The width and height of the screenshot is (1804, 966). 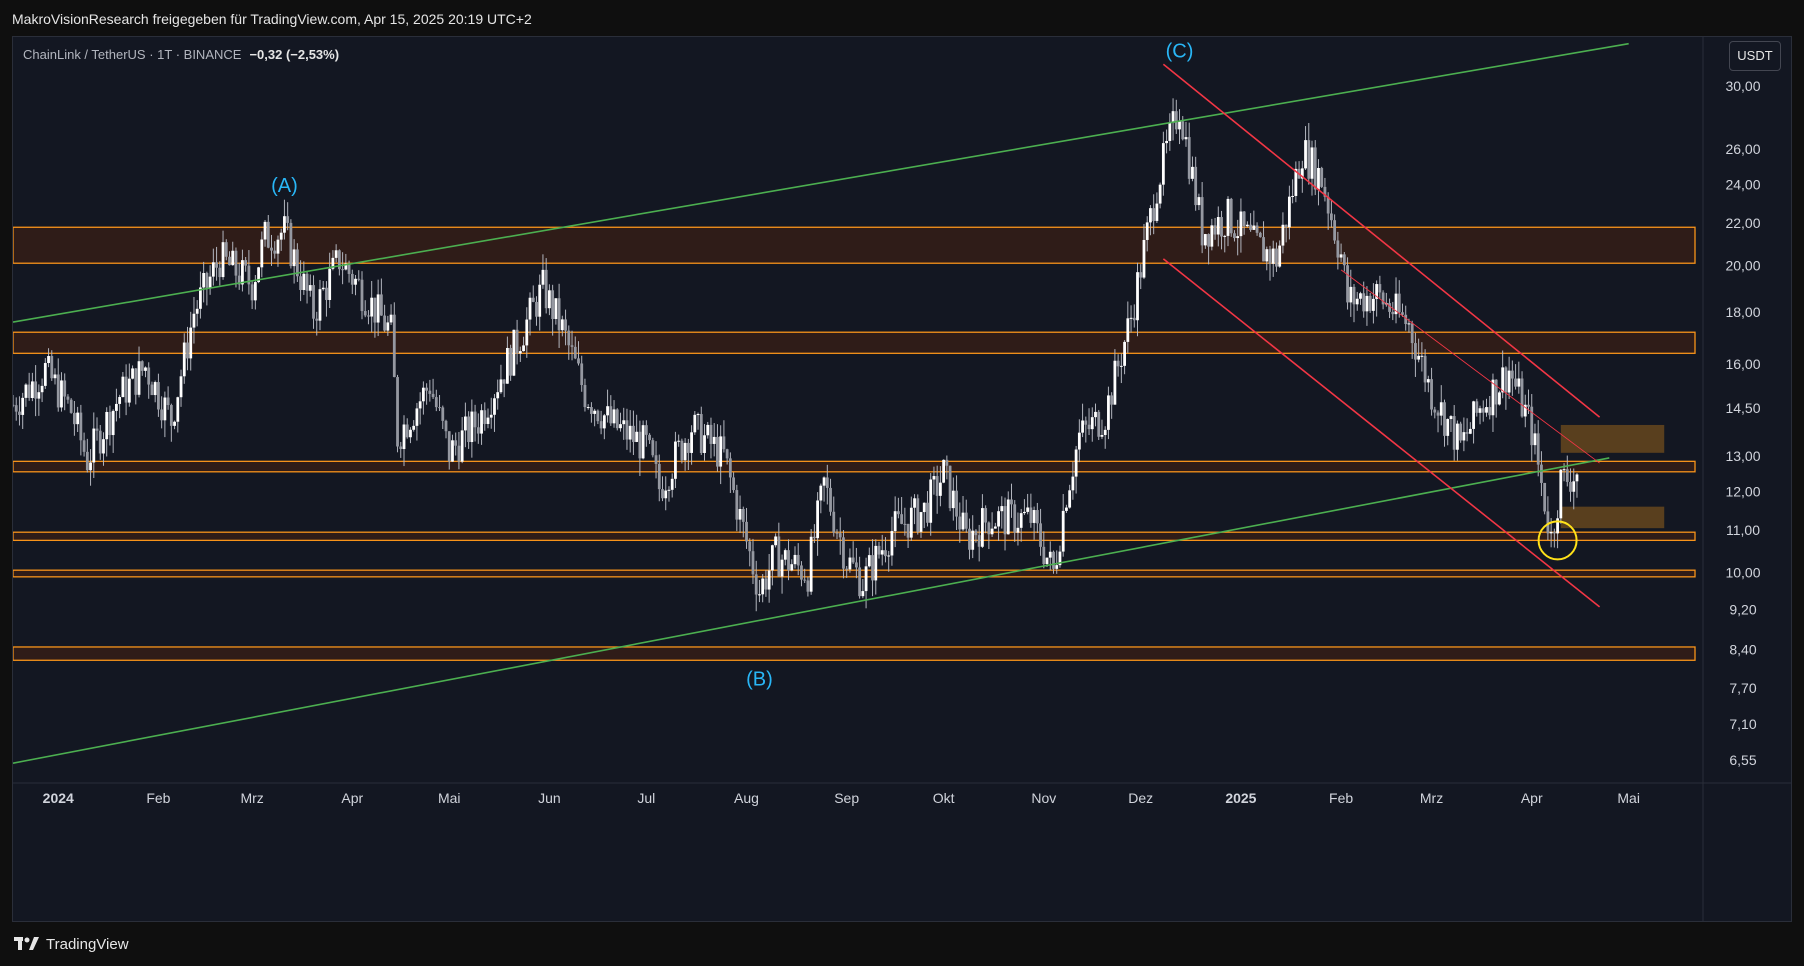 I want to click on footer-brand: TradingView, so click(x=87, y=944).